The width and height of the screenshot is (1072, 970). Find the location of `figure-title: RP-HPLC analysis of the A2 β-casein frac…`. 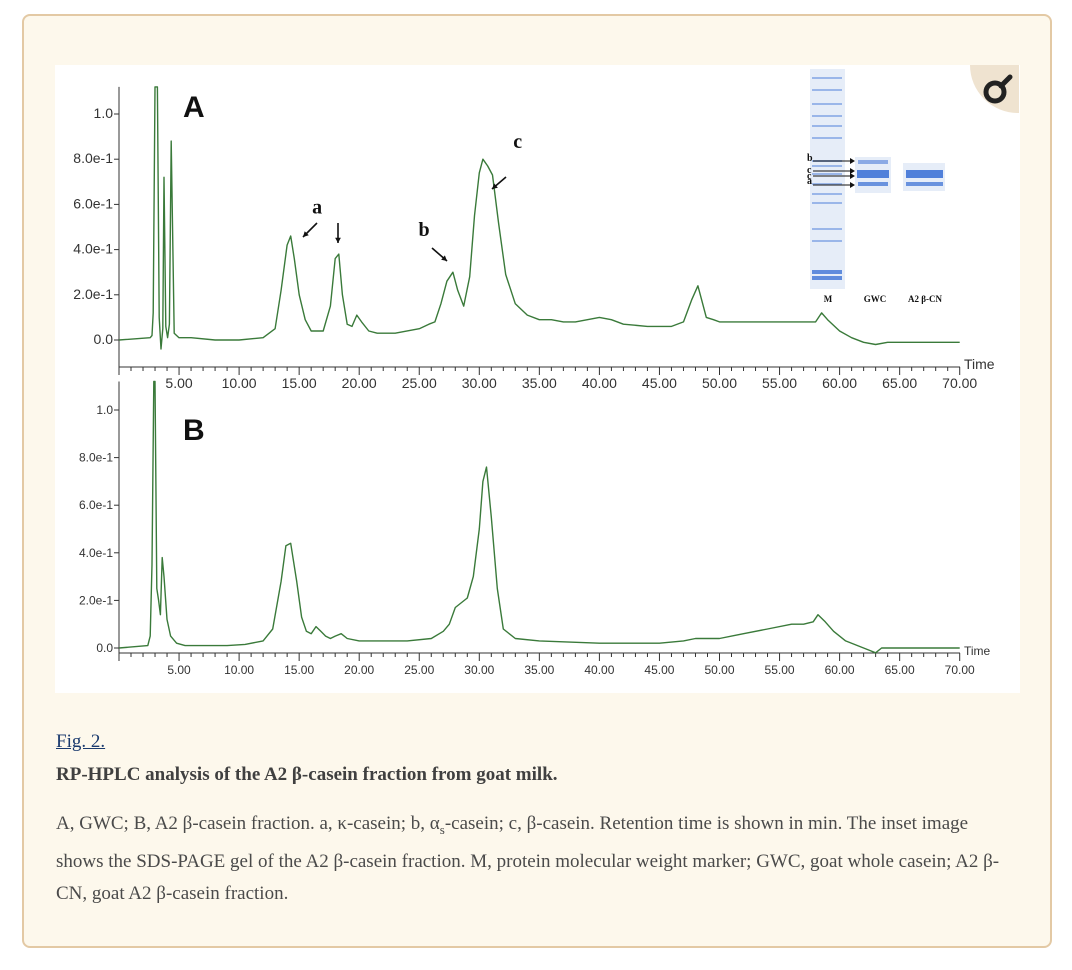

figure-title: RP-HPLC analysis of the A2 β-casein frac… is located at coordinates (307, 774).